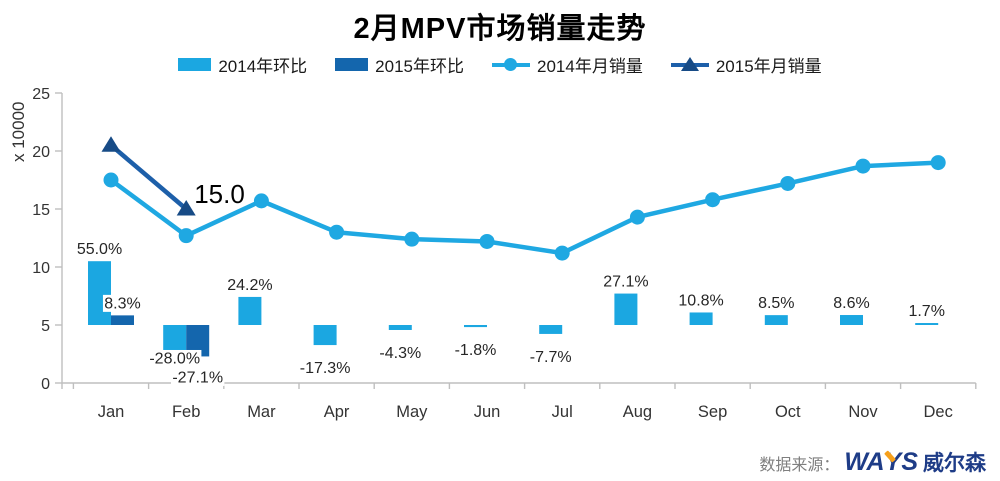 The width and height of the screenshot is (1000, 481). Describe the element at coordinates (337, 412) in the screenshot. I see `x-category-label-apr: Apr` at that location.